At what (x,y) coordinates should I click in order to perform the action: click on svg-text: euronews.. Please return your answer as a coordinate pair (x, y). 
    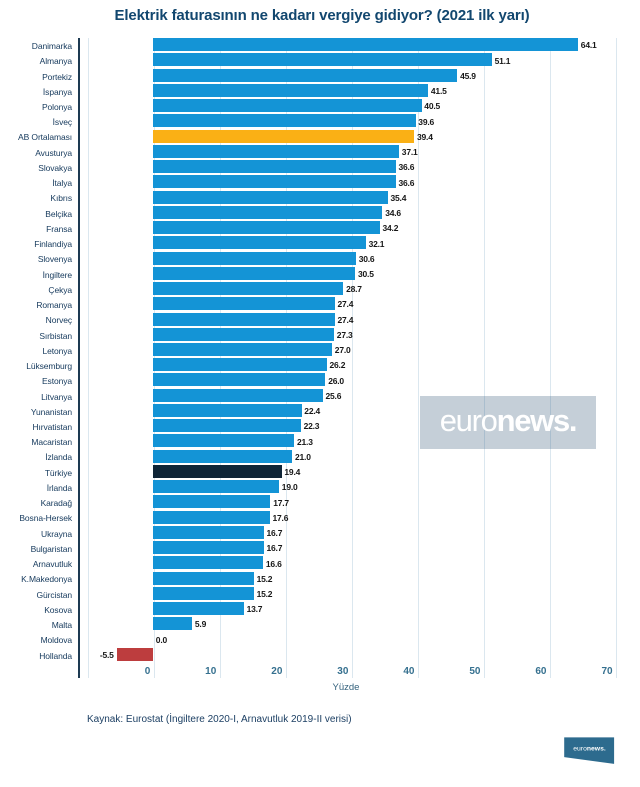
    Looking at the image, I should click on (589, 749).